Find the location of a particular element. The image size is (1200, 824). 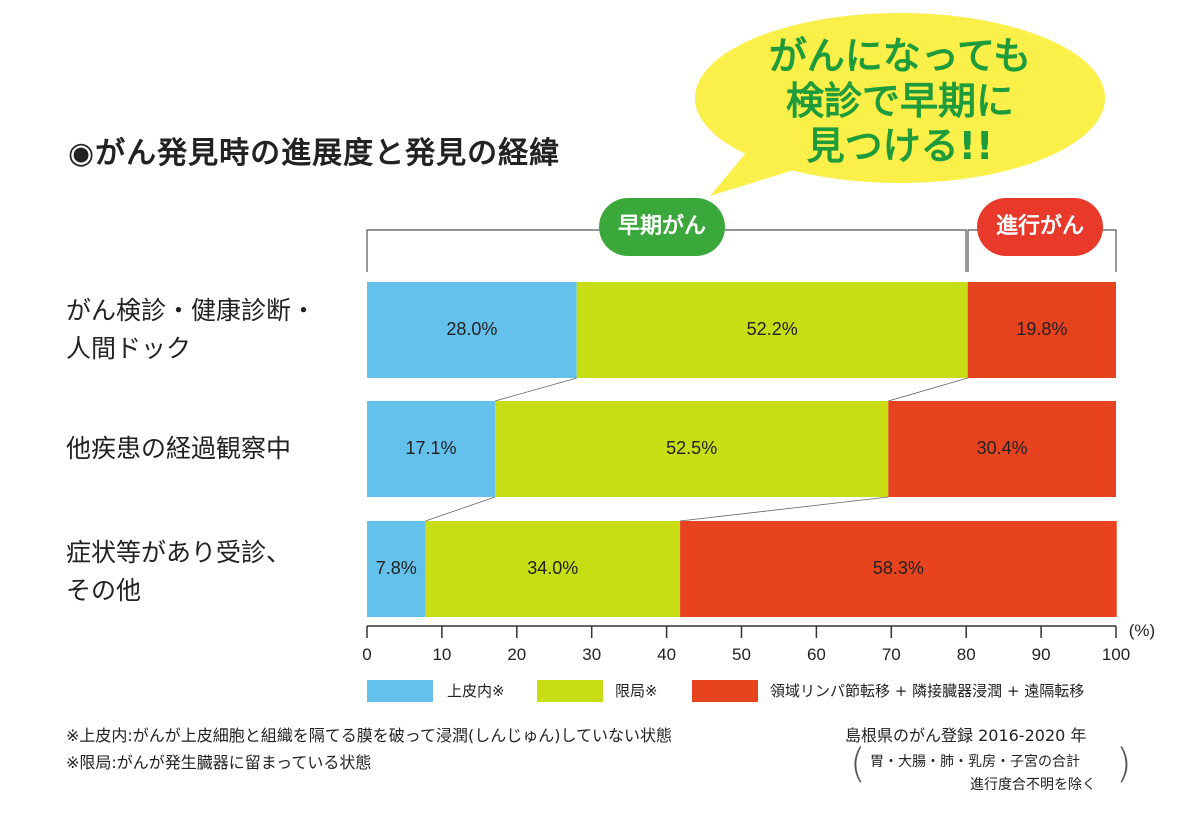

note-localized: ※限局:がんが発生臓器に留まっている状態 is located at coordinates (219, 762).